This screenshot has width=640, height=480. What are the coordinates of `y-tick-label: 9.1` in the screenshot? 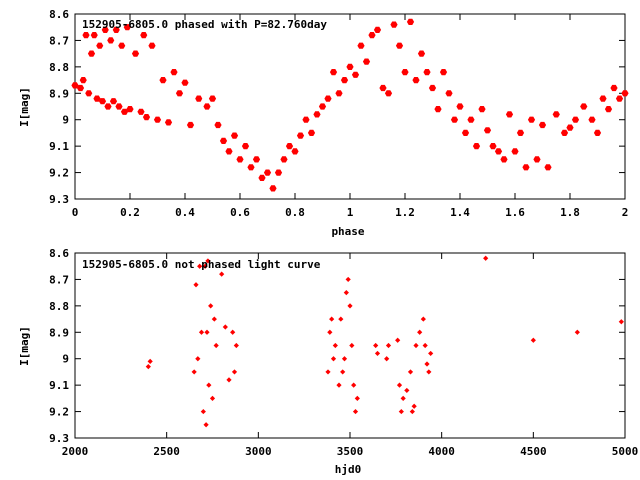 It's located at (59, 385).